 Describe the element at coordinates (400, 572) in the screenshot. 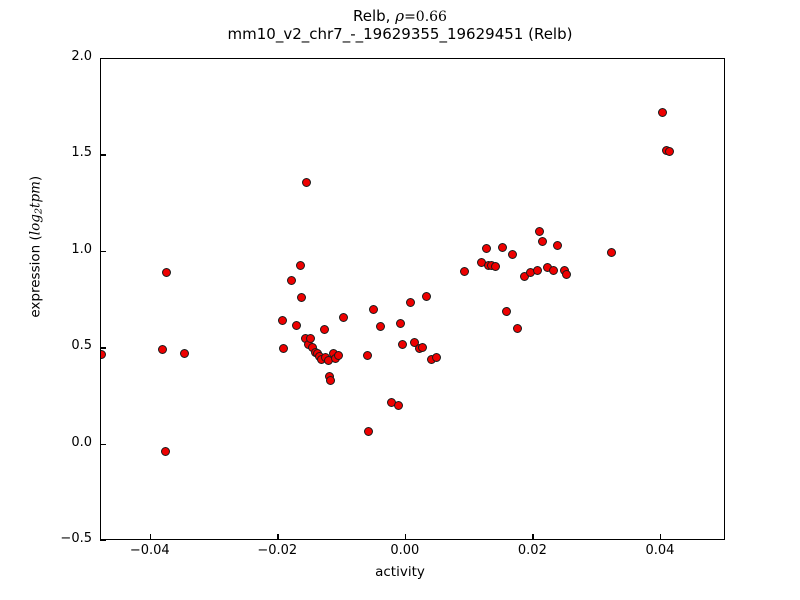

I see `x-axis-label: activity` at that location.